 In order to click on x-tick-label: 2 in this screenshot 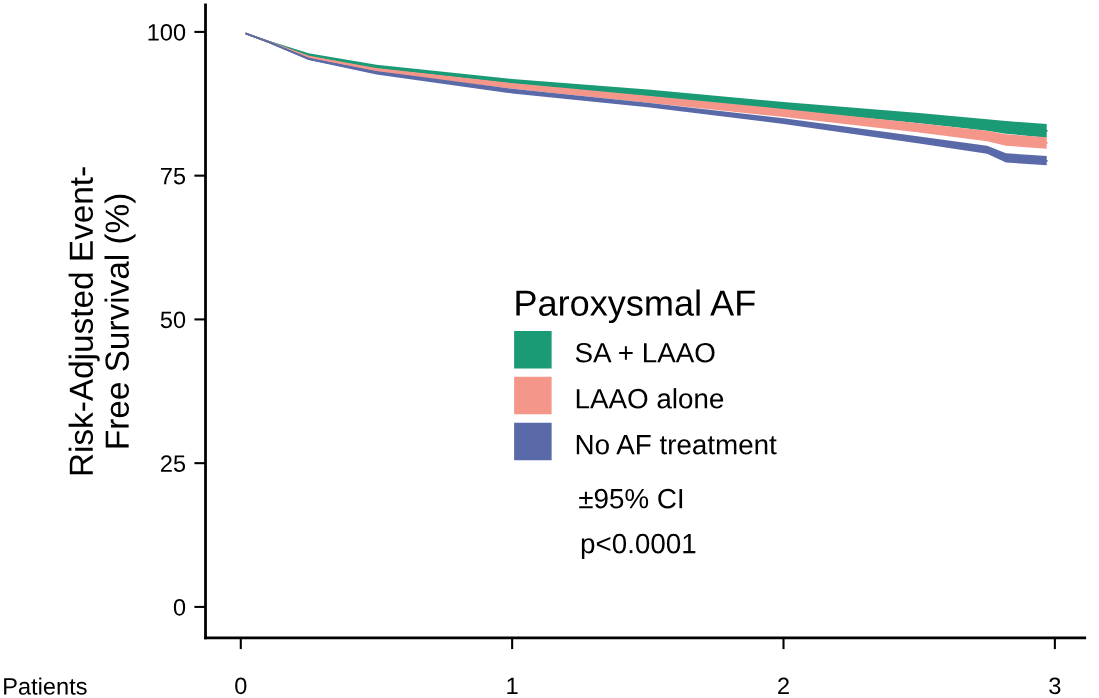, I will do `click(783, 685)`.